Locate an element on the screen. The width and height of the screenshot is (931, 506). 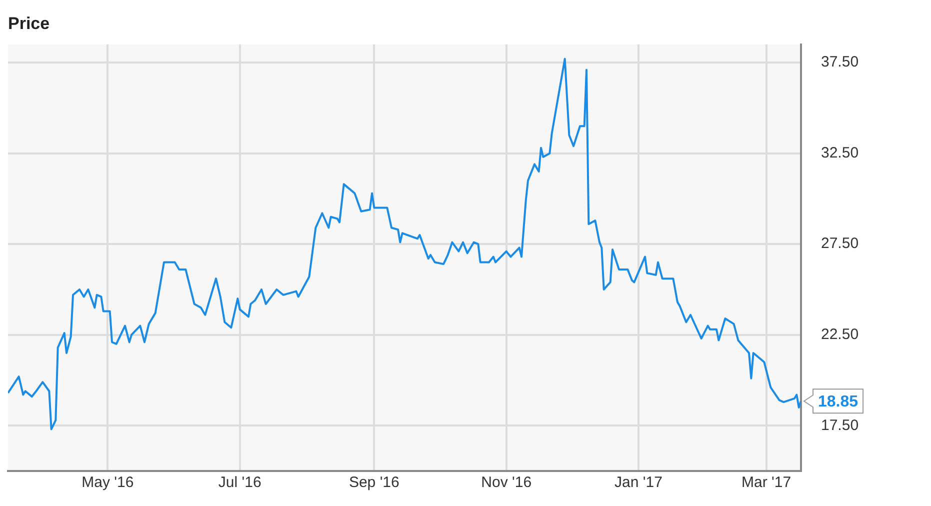
y-tick-label: 27.50 is located at coordinates (840, 243).